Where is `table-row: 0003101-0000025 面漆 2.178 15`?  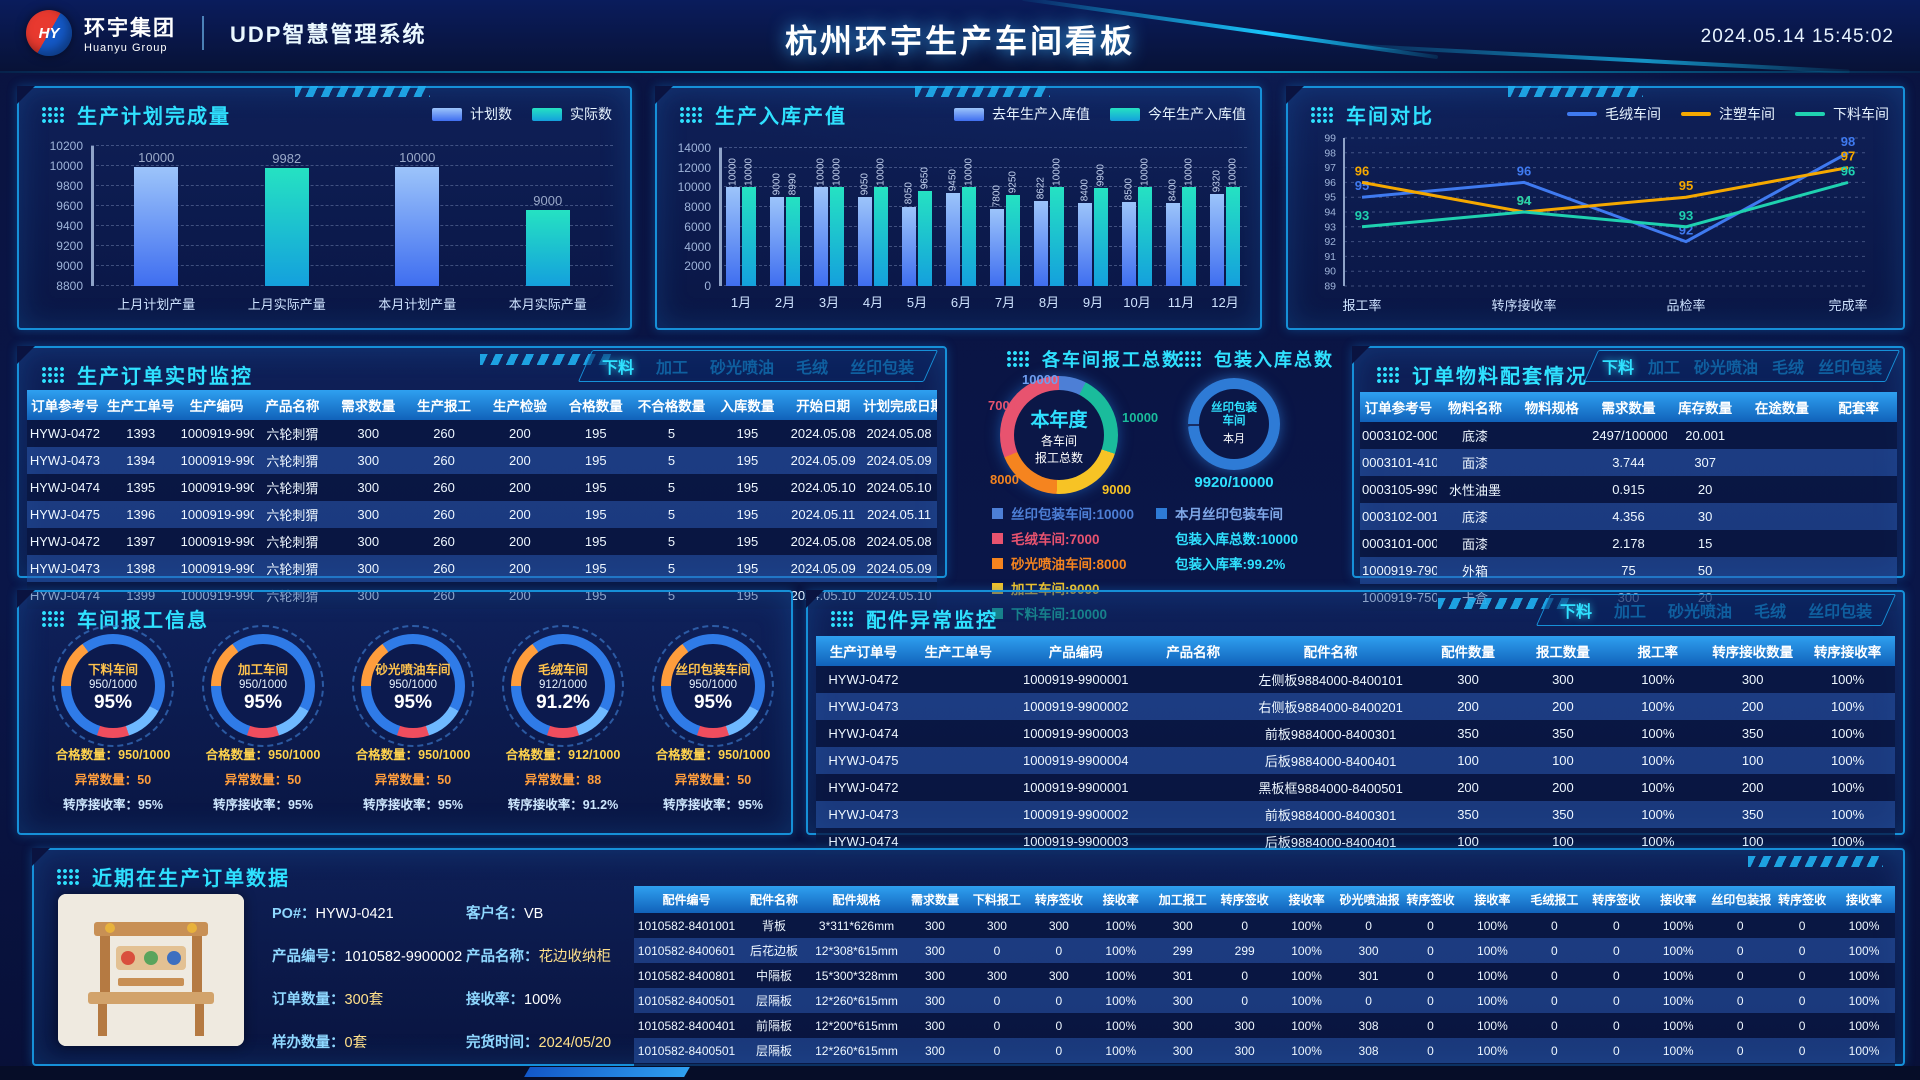 table-row: 0003101-0000025 面漆 2.178 15 is located at coordinates (1628, 543).